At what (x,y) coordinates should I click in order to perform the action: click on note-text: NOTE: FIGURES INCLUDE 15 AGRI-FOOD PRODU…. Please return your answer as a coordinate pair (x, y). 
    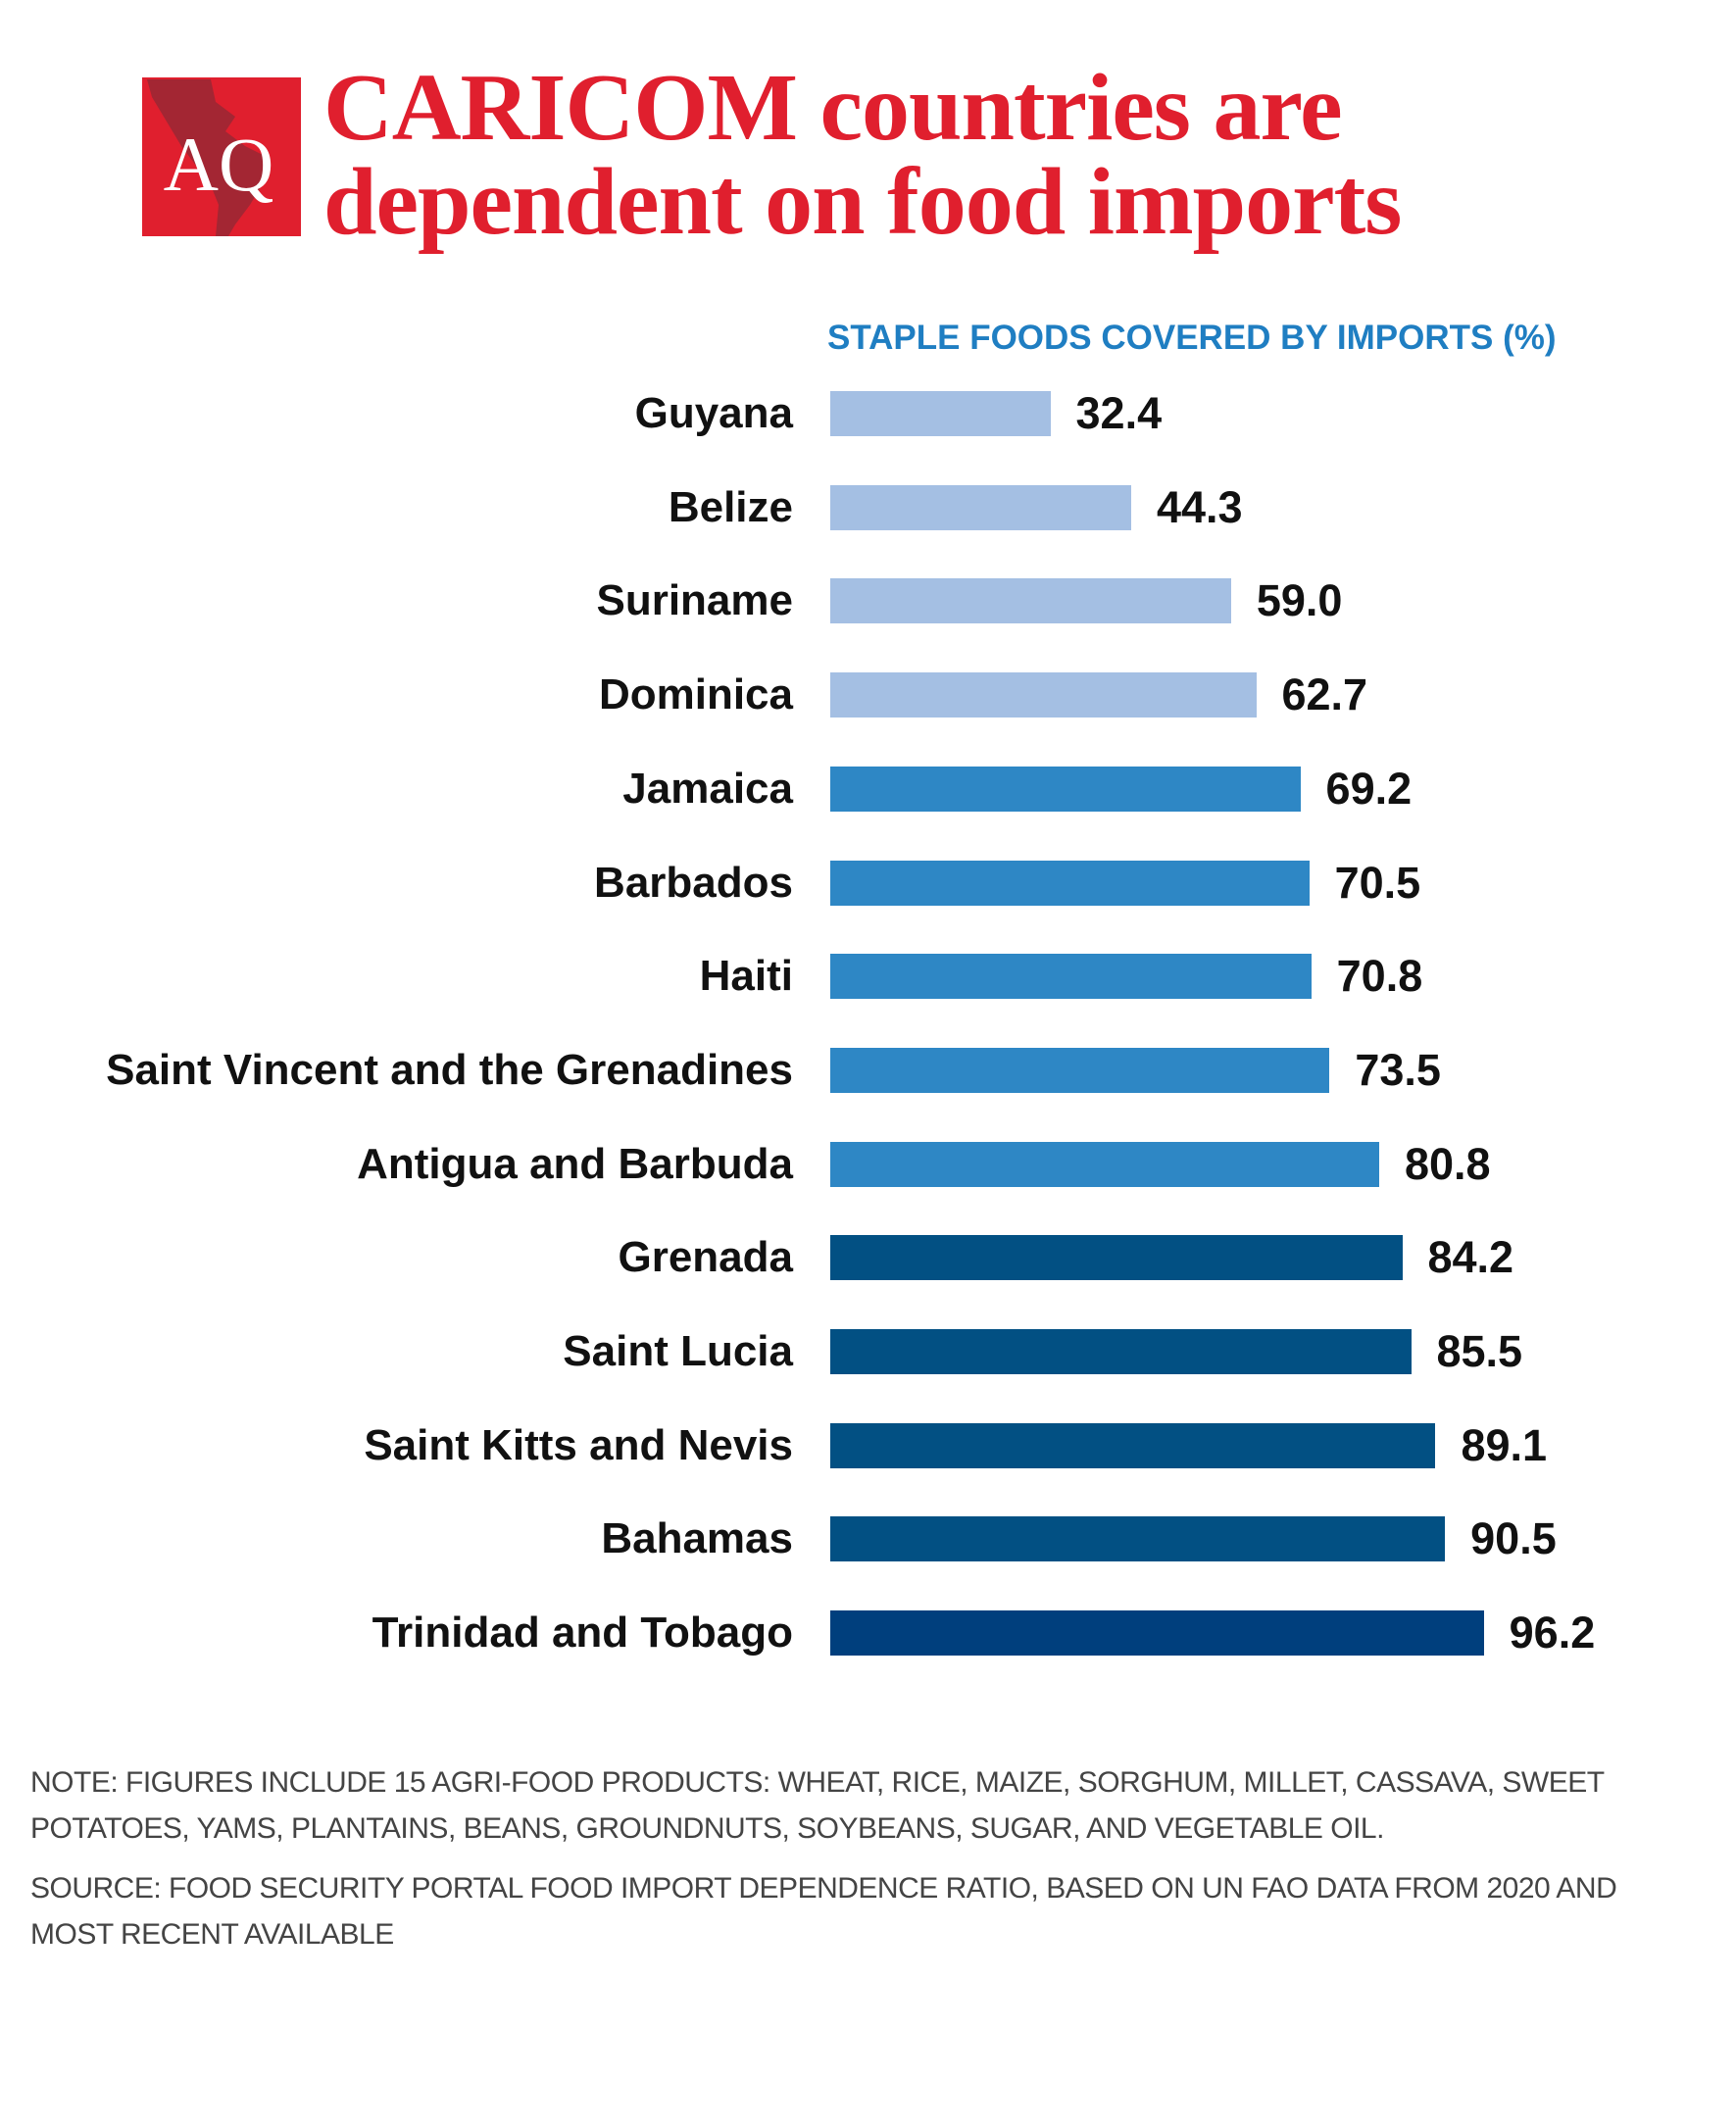
    Looking at the image, I should click on (818, 1805).